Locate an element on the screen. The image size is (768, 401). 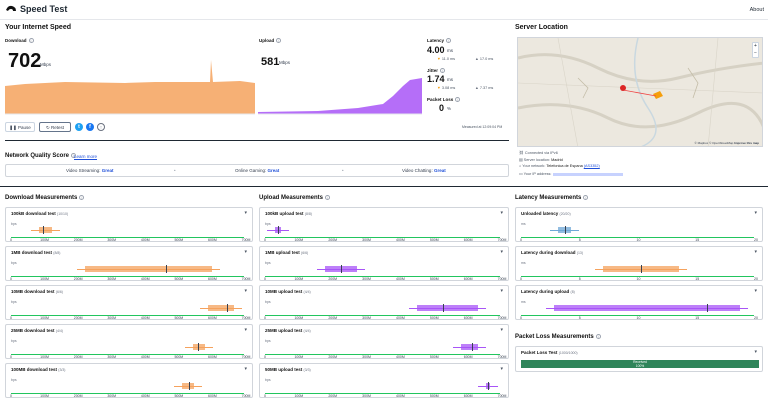
divider is located at coordinates (257, 140).